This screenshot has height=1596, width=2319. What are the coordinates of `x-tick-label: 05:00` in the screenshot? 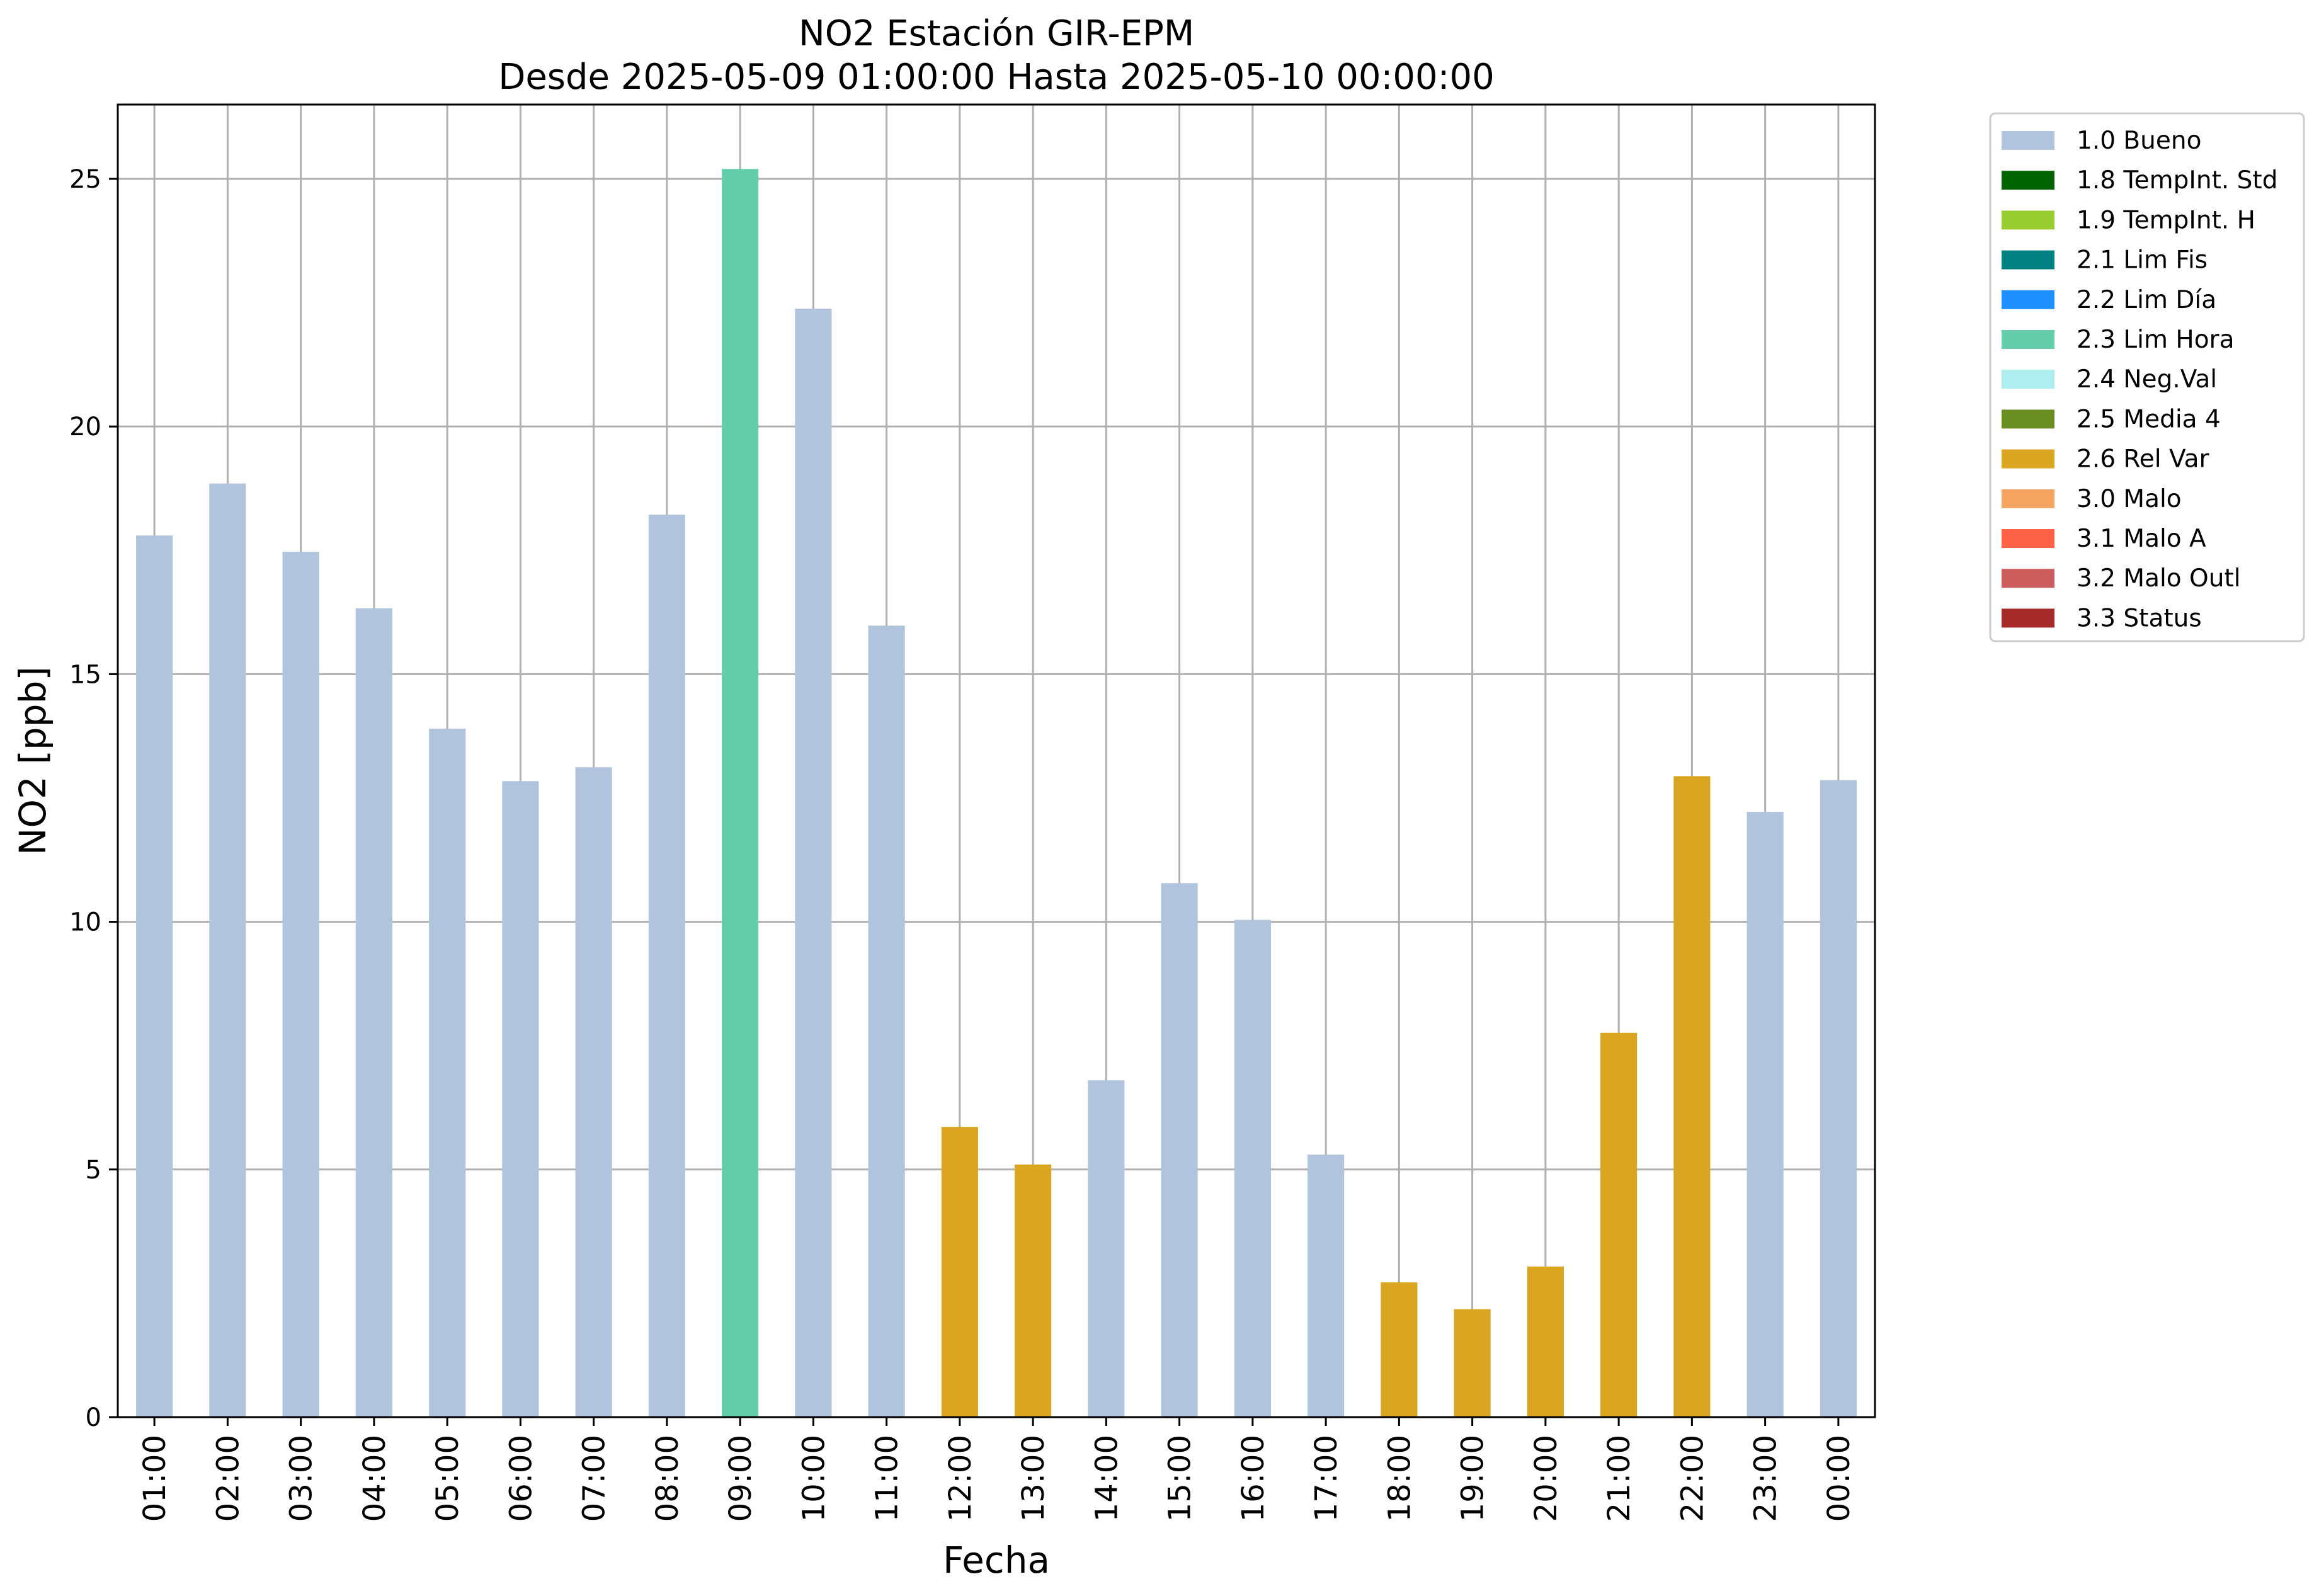 It's located at (447, 1478).